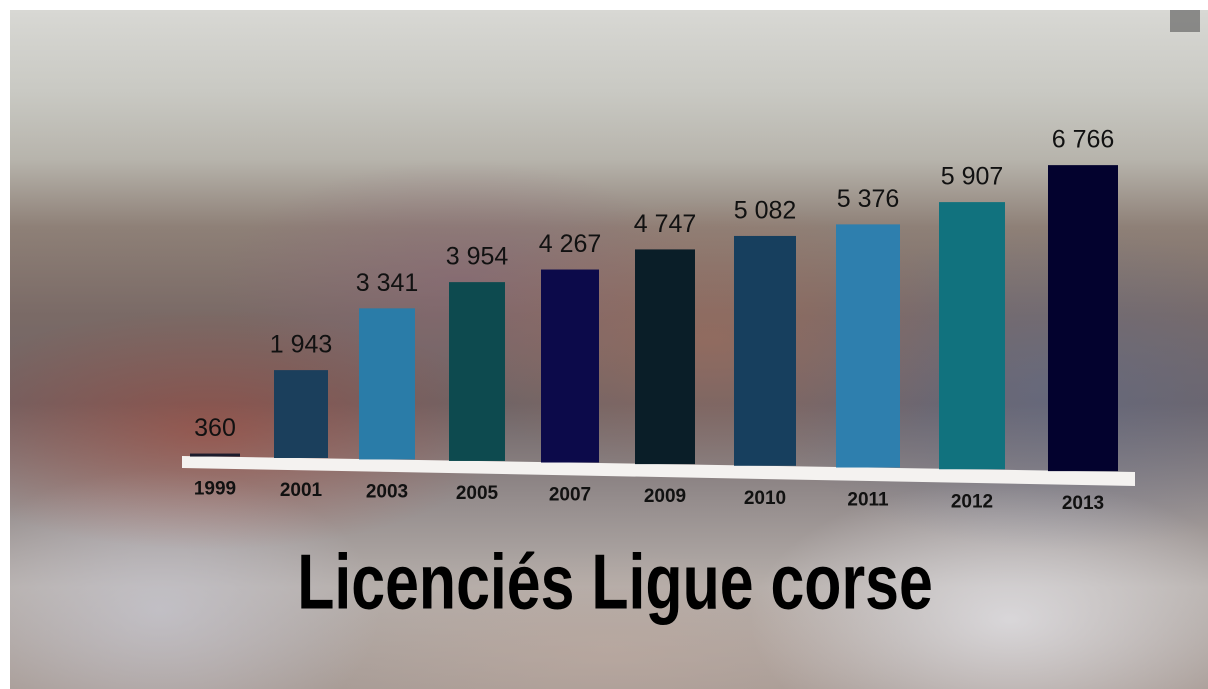  Describe the element at coordinates (301, 490) in the screenshot. I see `x-tick-label: 2001` at that location.